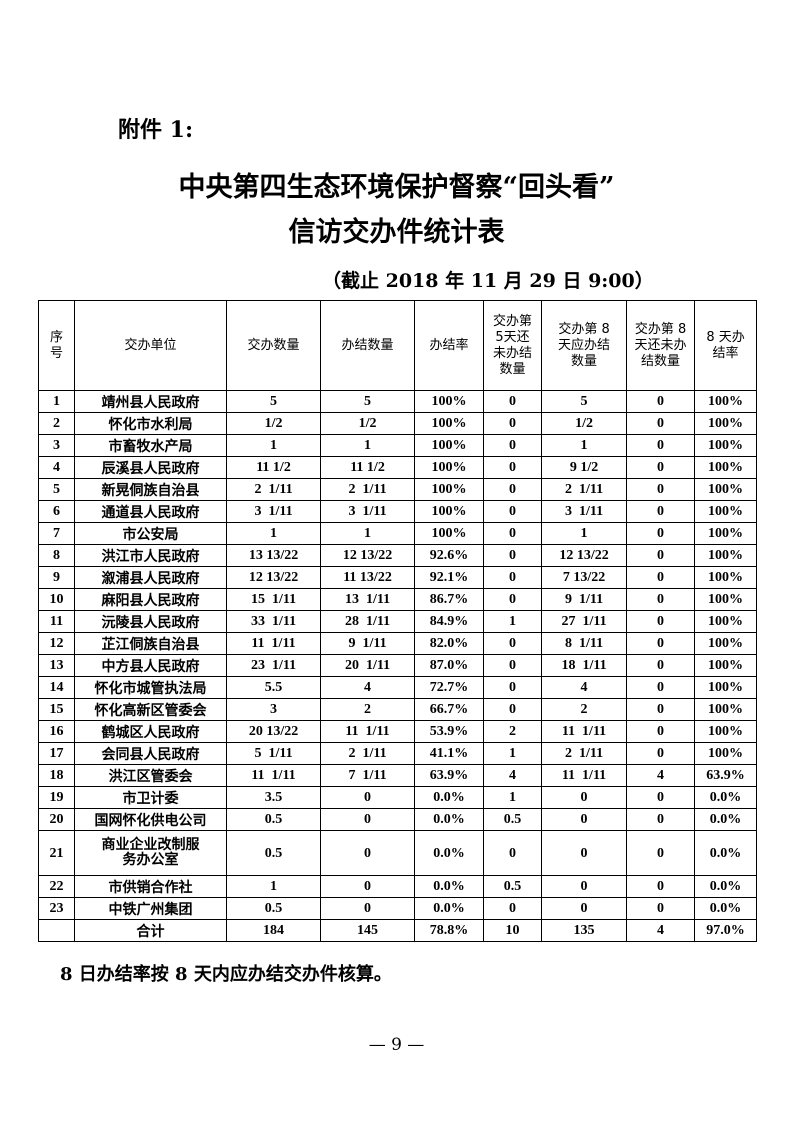 The height and width of the screenshot is (1122, 793). Describe the element at coordinates (368, 930) in the screenshot. I see `table-cell: 145` at that location.